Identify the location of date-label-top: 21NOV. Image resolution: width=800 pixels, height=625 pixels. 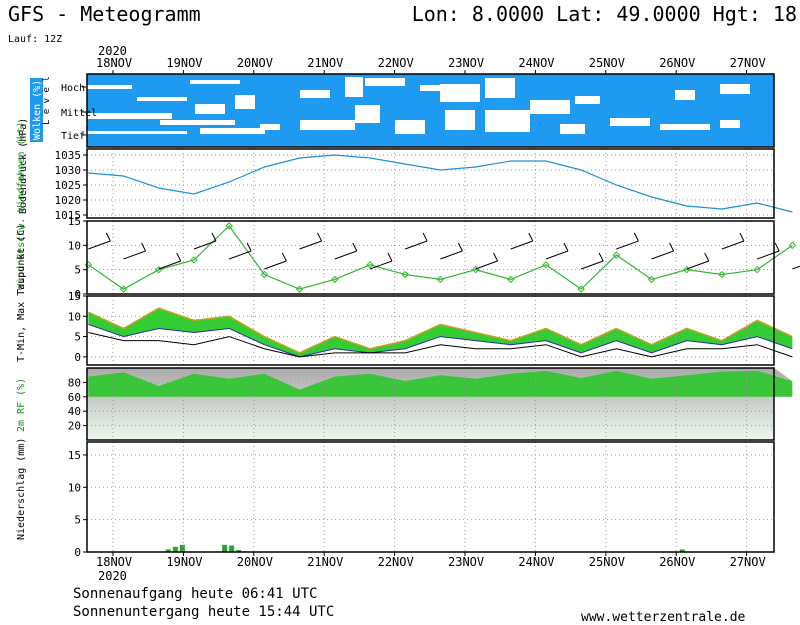
(325, 63).